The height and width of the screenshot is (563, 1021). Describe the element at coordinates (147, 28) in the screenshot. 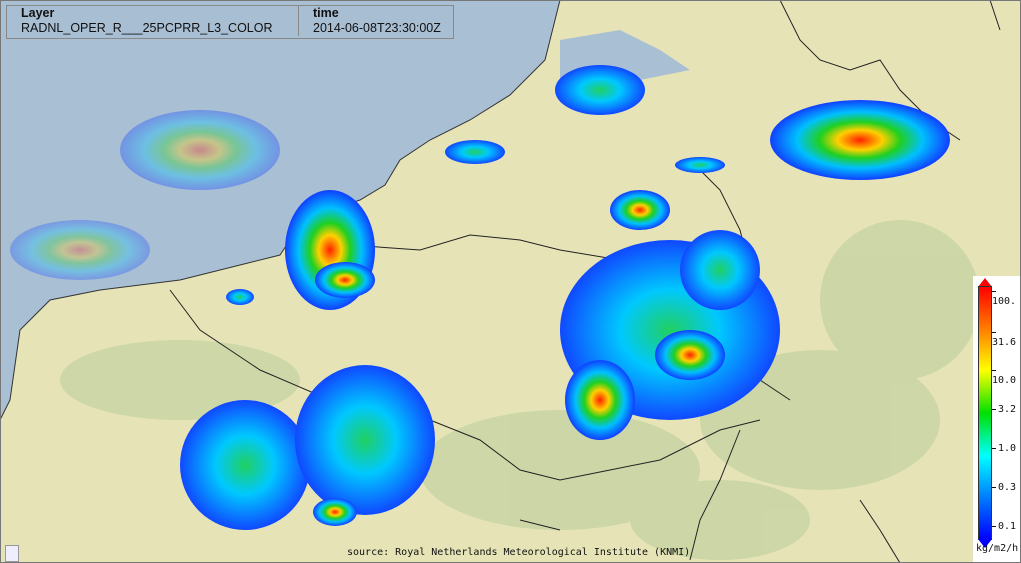

I see `layer-name: RADNL_OPER_R___25PCPRR_L3_COLOR` at that location.